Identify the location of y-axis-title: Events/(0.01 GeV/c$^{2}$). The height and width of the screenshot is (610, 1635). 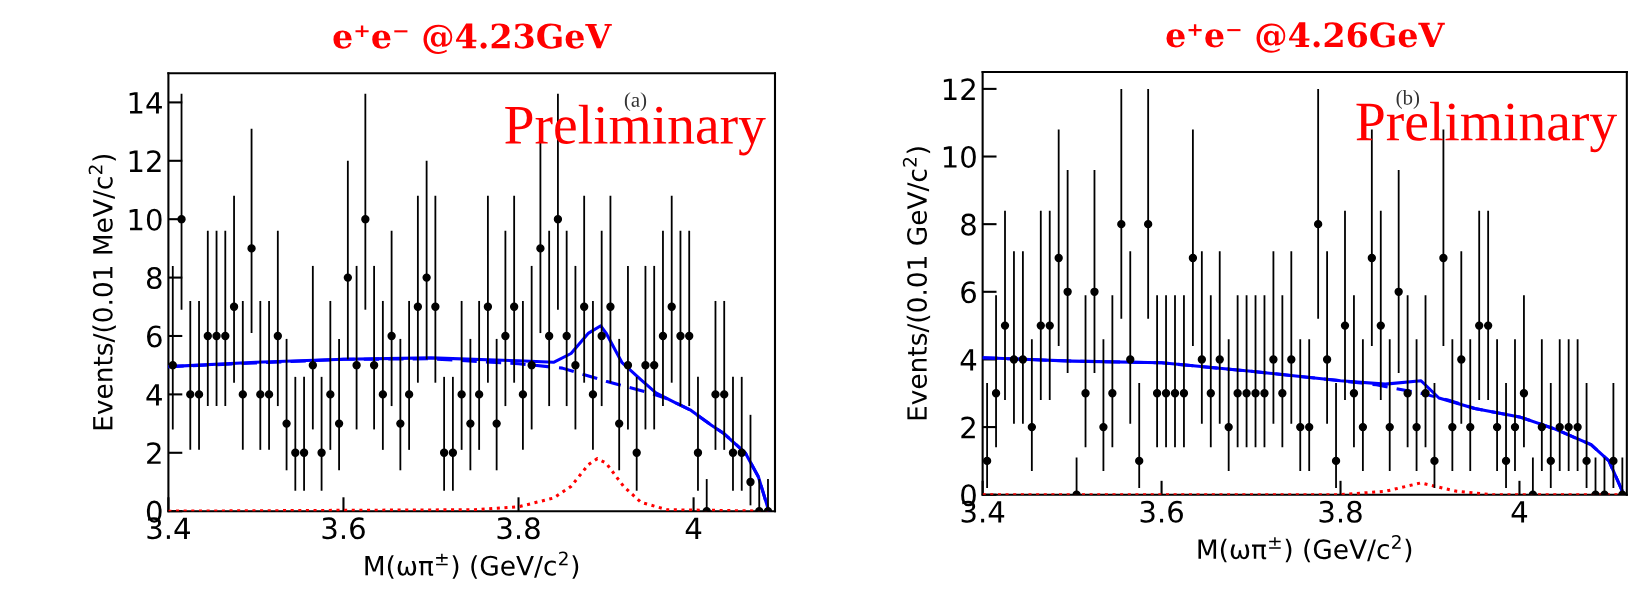
(916, 283).